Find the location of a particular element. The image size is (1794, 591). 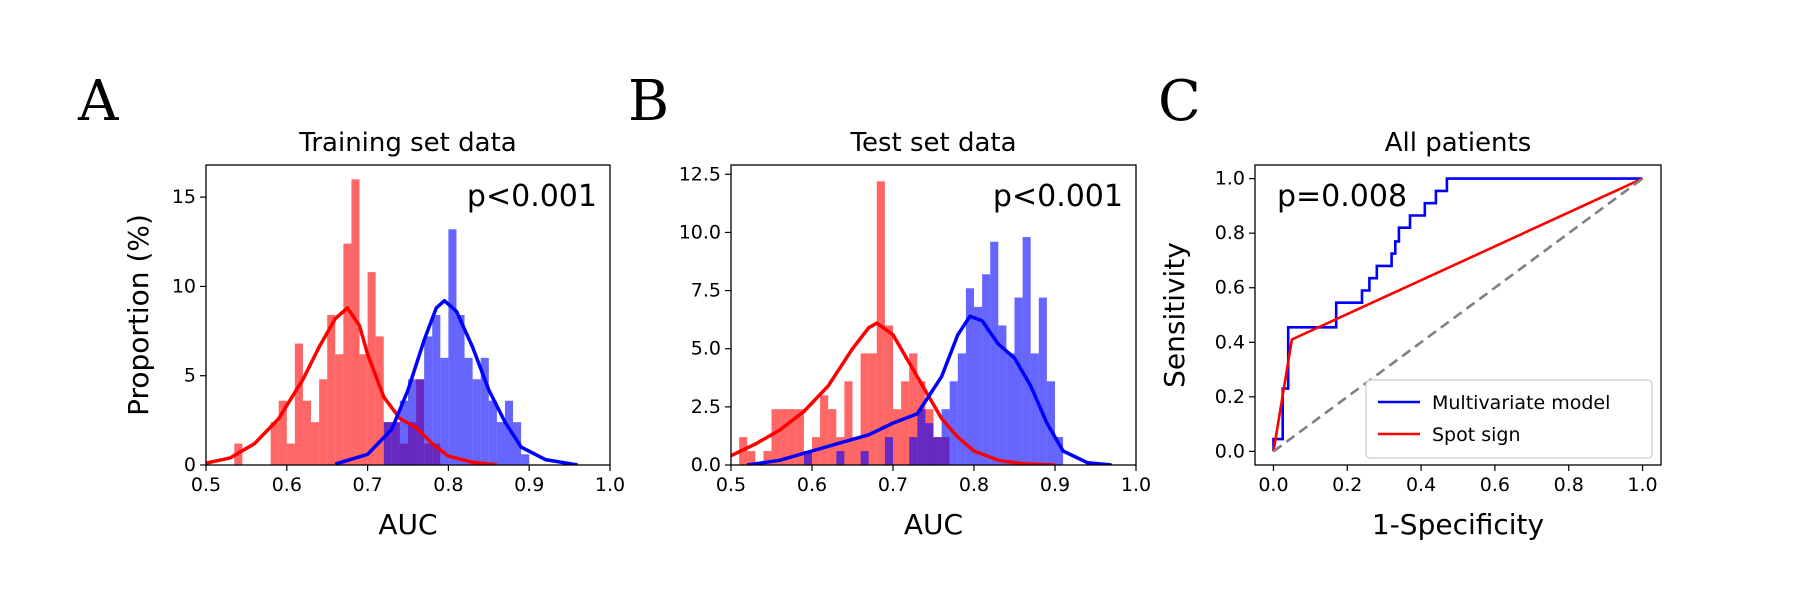

plot-frame is located at coordinates (1458, 315).